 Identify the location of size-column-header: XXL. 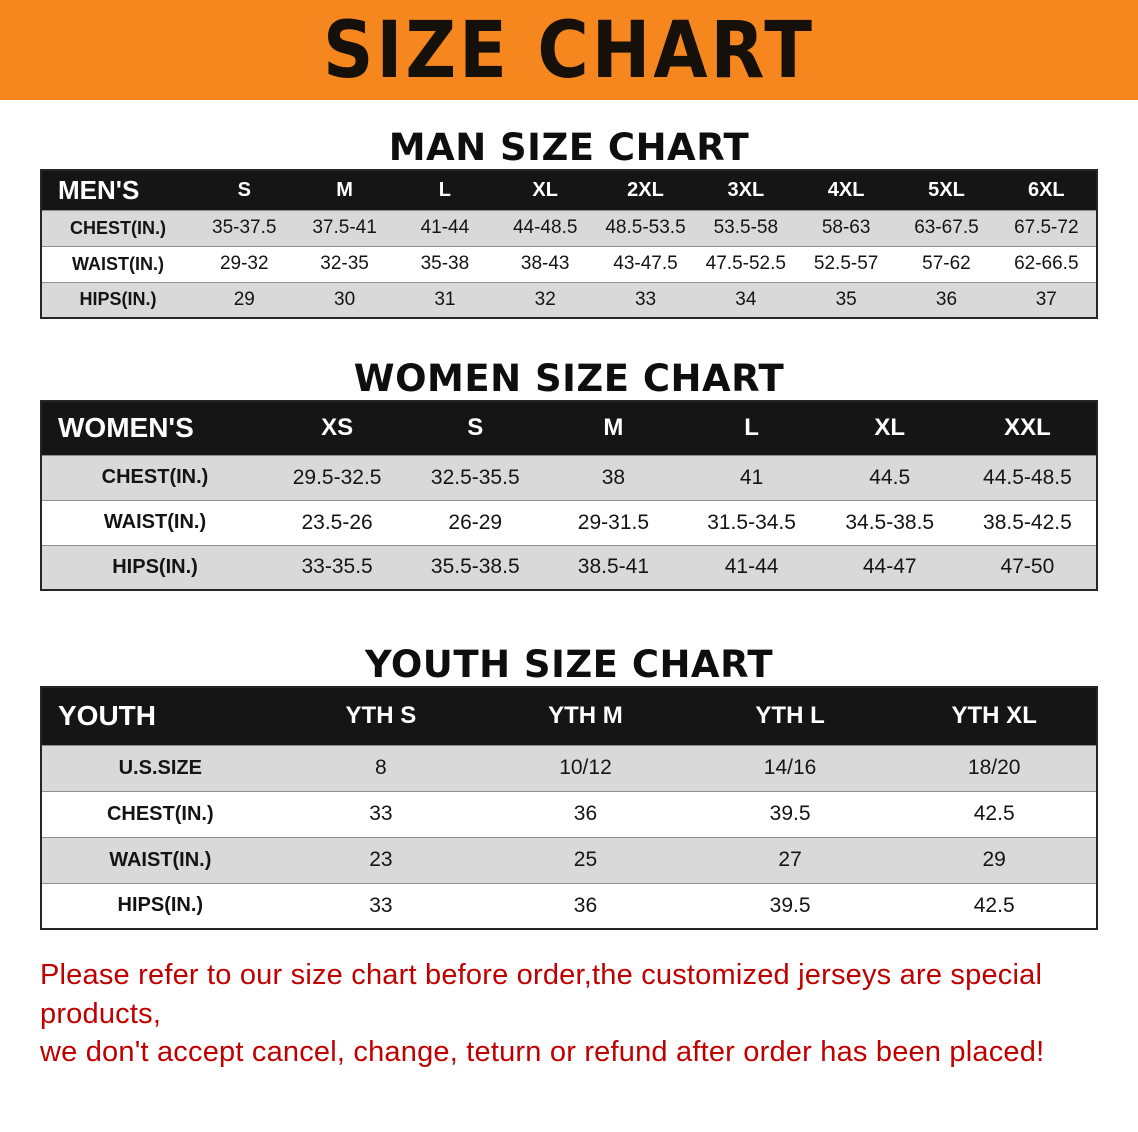
(1027, 428).